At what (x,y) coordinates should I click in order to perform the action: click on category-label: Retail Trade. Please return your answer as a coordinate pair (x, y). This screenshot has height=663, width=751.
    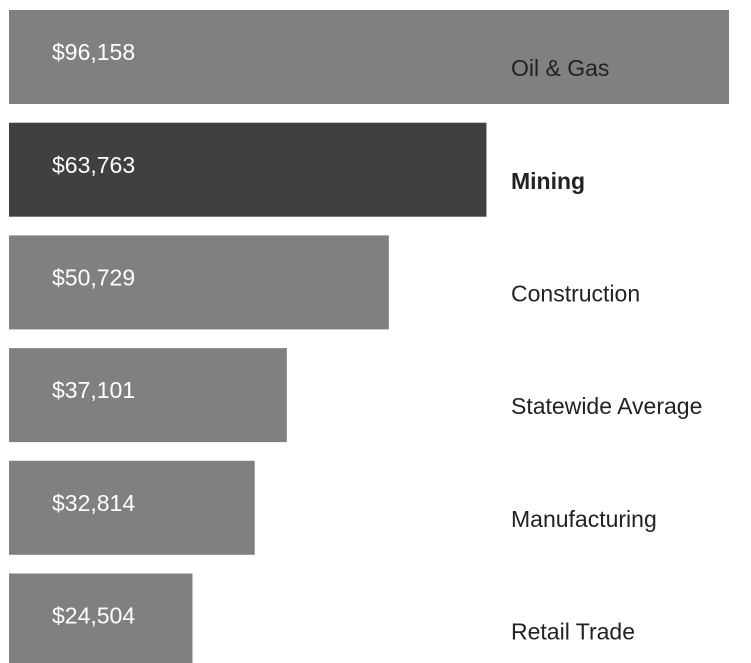
    Looking at the image, I should click on (573, 632).